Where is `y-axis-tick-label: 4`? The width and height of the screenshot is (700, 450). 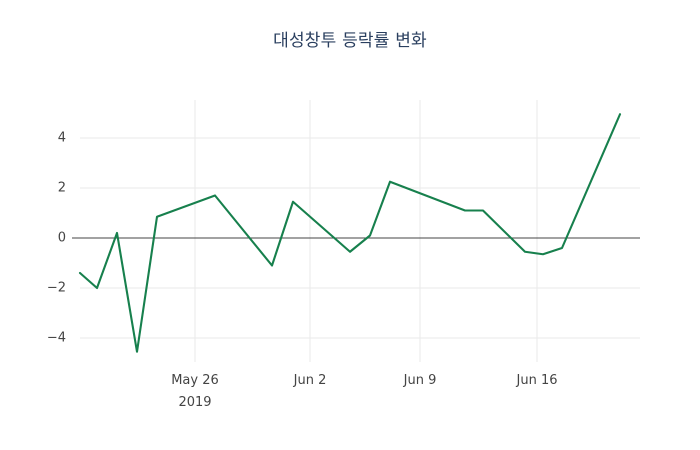
y-axis-tick-label: 4 is located at coordinates (62, 138).